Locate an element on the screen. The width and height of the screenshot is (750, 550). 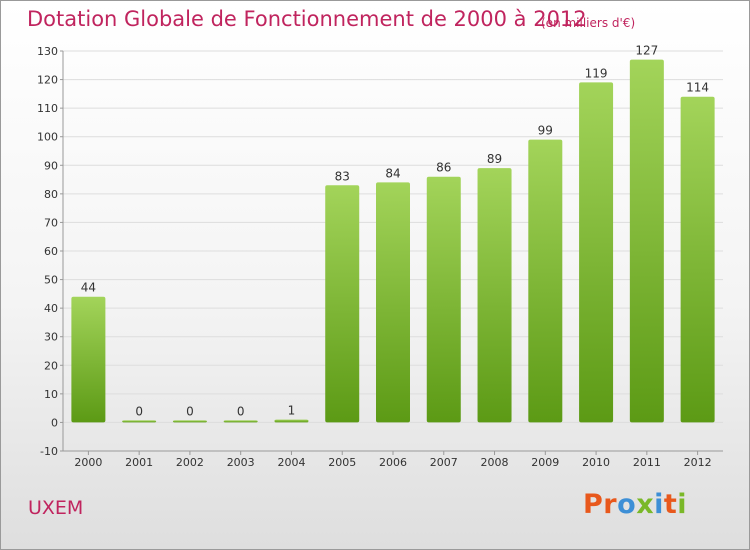
chart-subtitle: (en milliers d'€) is located at coordinates (588, 23).